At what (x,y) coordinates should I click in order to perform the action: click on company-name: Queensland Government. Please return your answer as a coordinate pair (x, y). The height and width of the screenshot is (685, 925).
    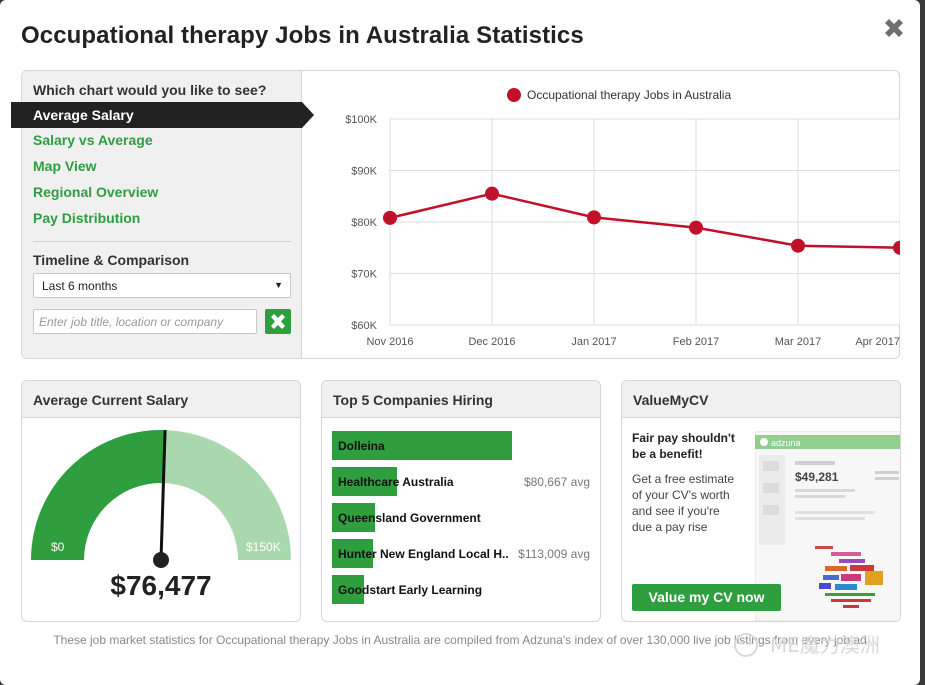
    Looking at the image, I should click on (409, 518).